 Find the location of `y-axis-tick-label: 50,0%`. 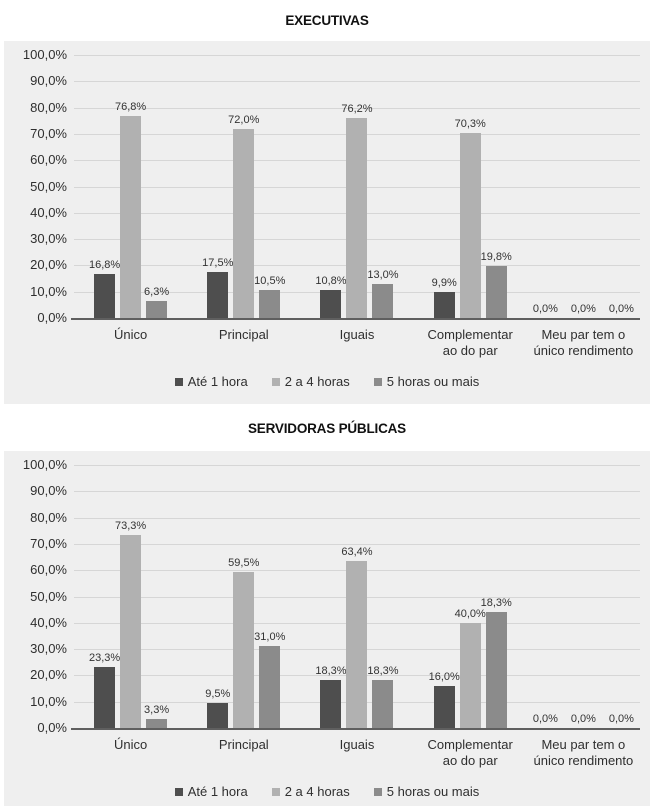

y-axis-tick-label: 50,0% is located at coordinates (48, 186).